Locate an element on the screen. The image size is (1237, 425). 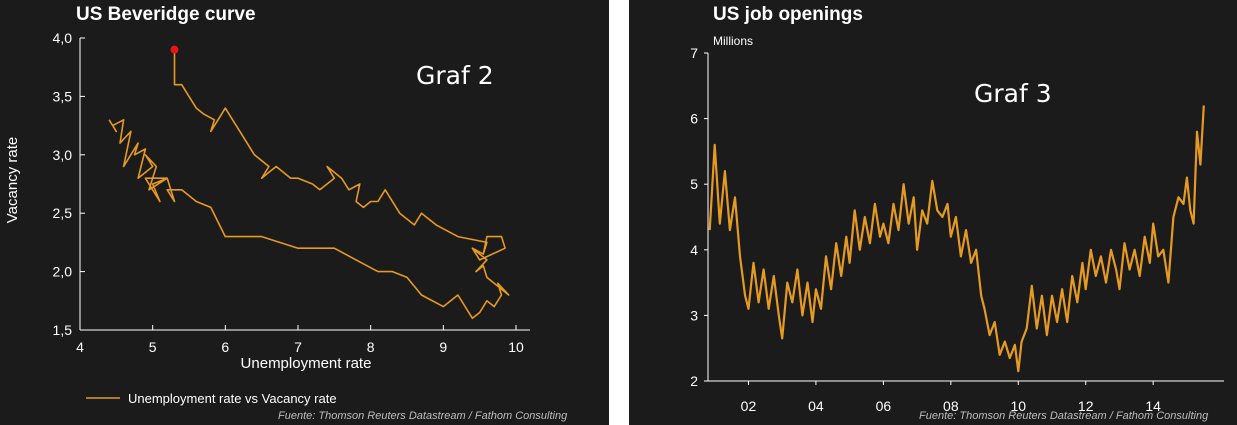
y-tick-label: 5 is located at coordinates (694, 184).